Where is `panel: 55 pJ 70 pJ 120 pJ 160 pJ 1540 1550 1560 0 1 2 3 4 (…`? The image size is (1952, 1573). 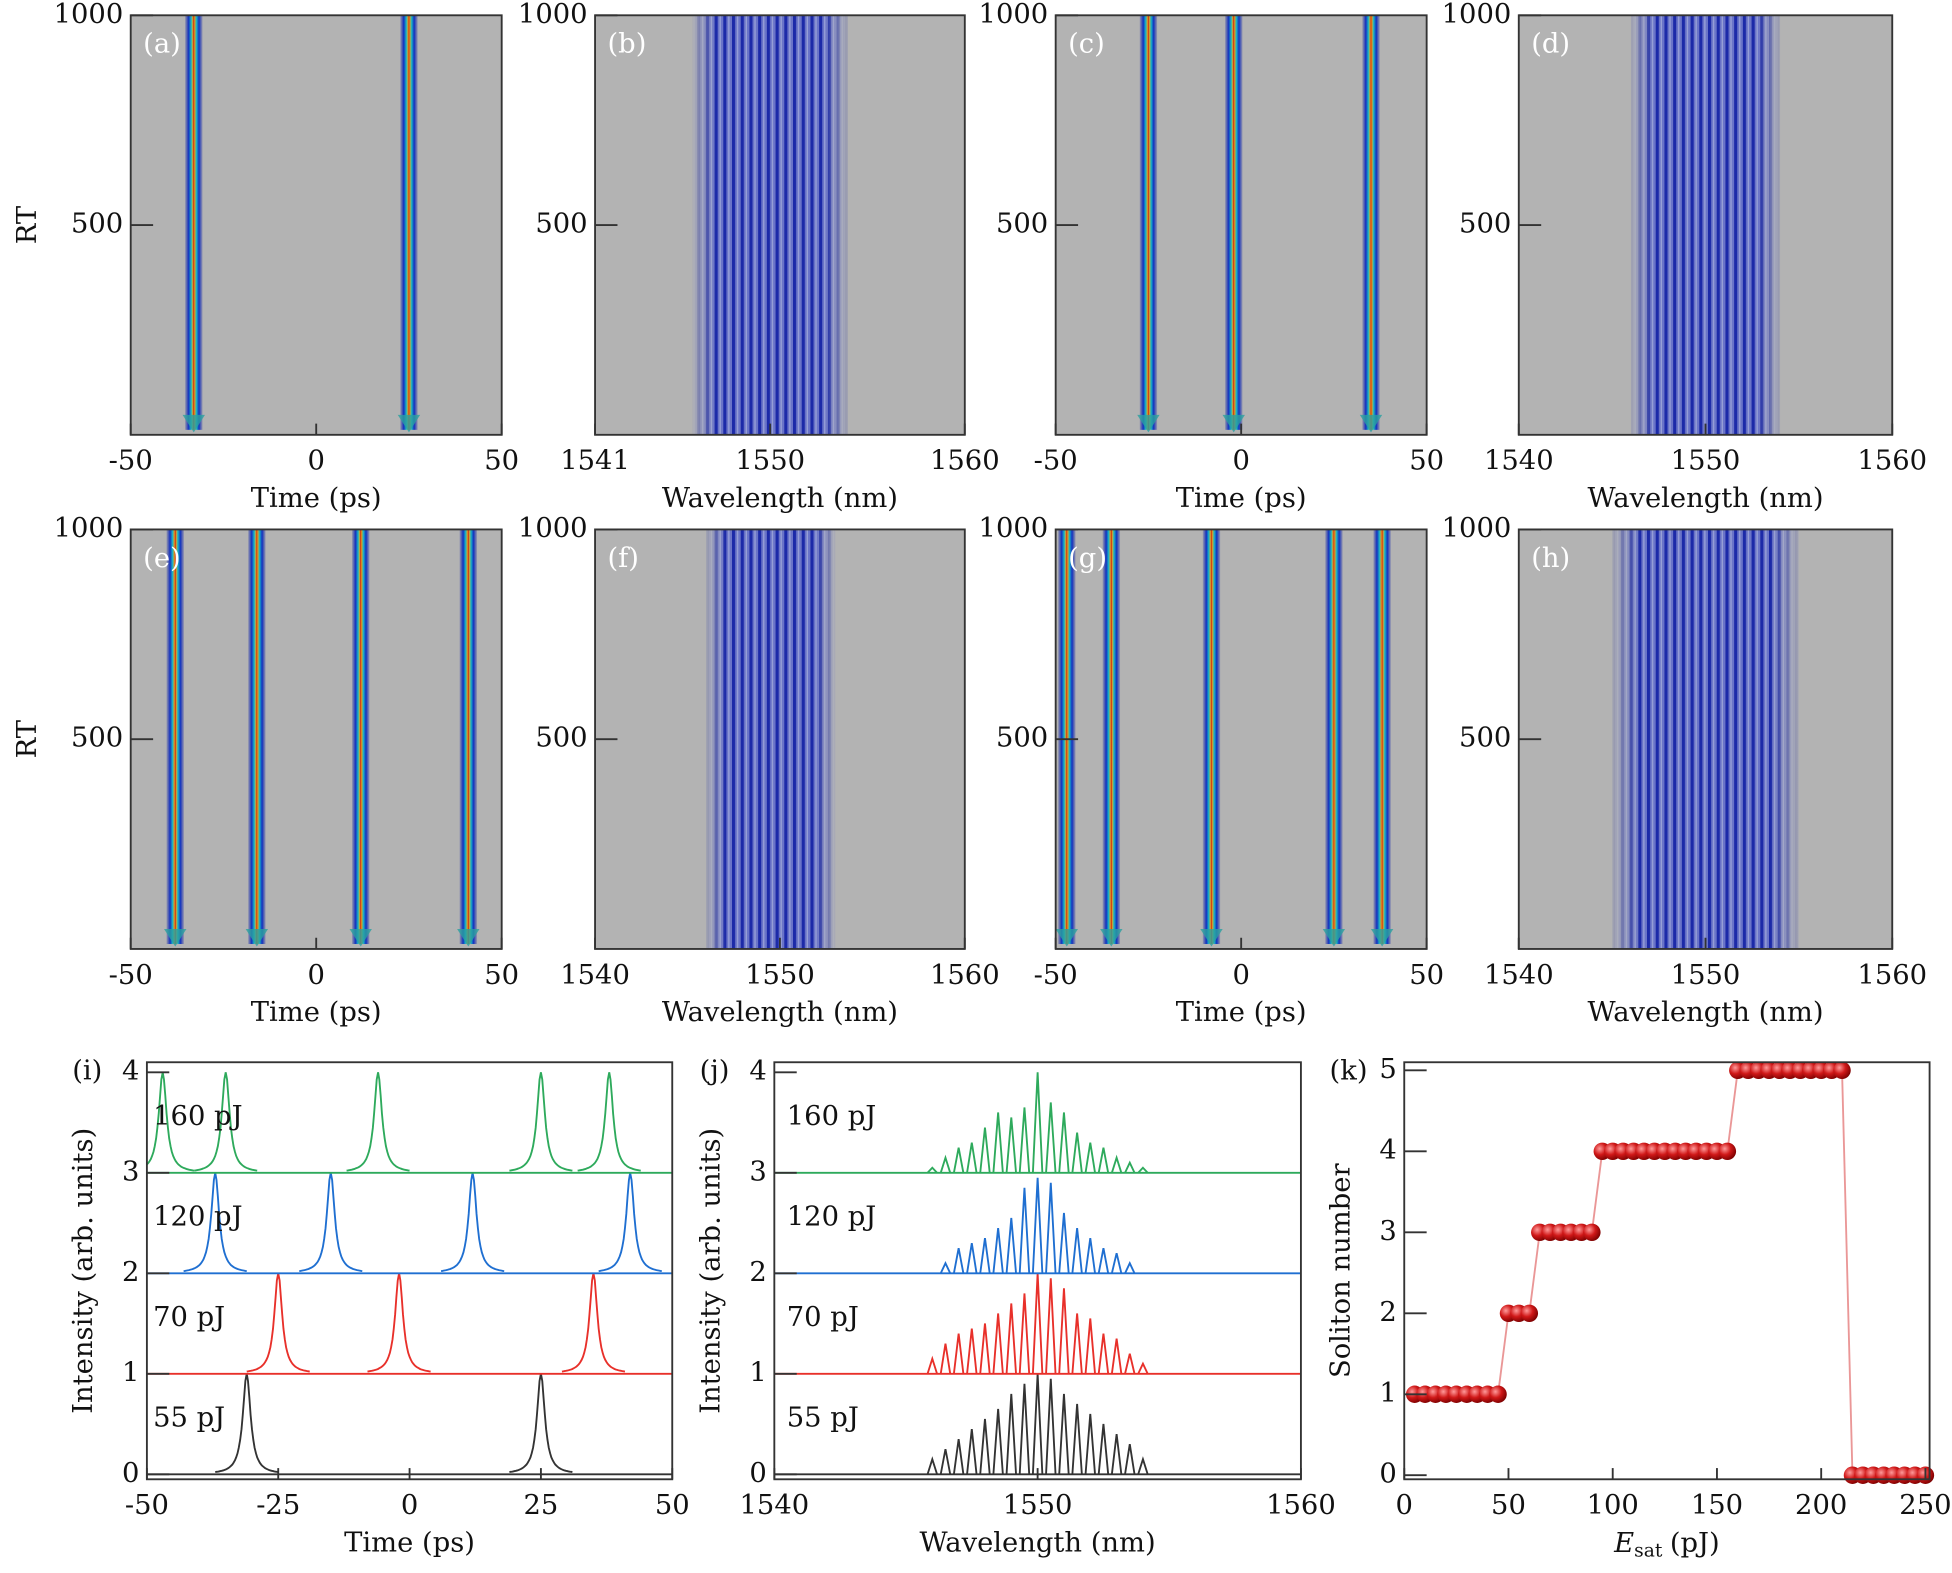 panel: 55 pJ 70 pJ 120 pJ 160 pJ 1540 1550 1560 0 1 2 3 4 (… is located at coordinates (1016, 1307).